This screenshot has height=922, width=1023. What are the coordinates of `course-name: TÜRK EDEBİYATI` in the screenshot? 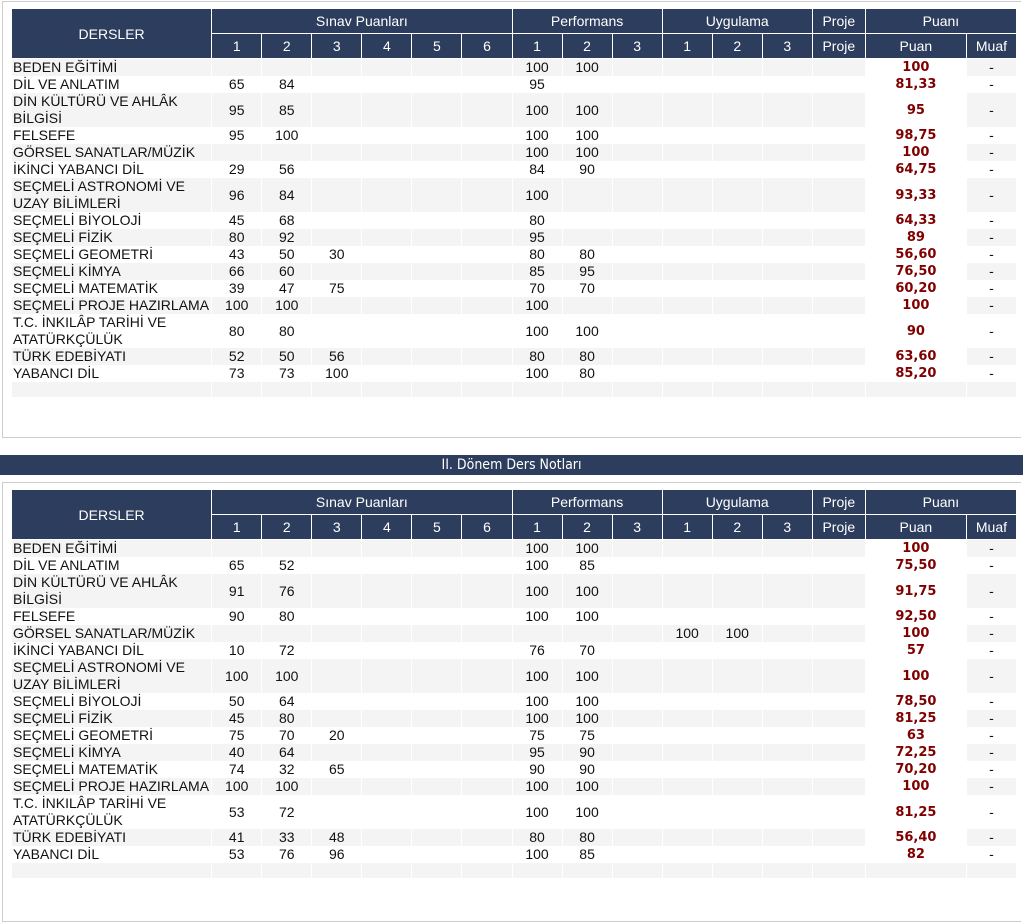 It's located at (111, 837).